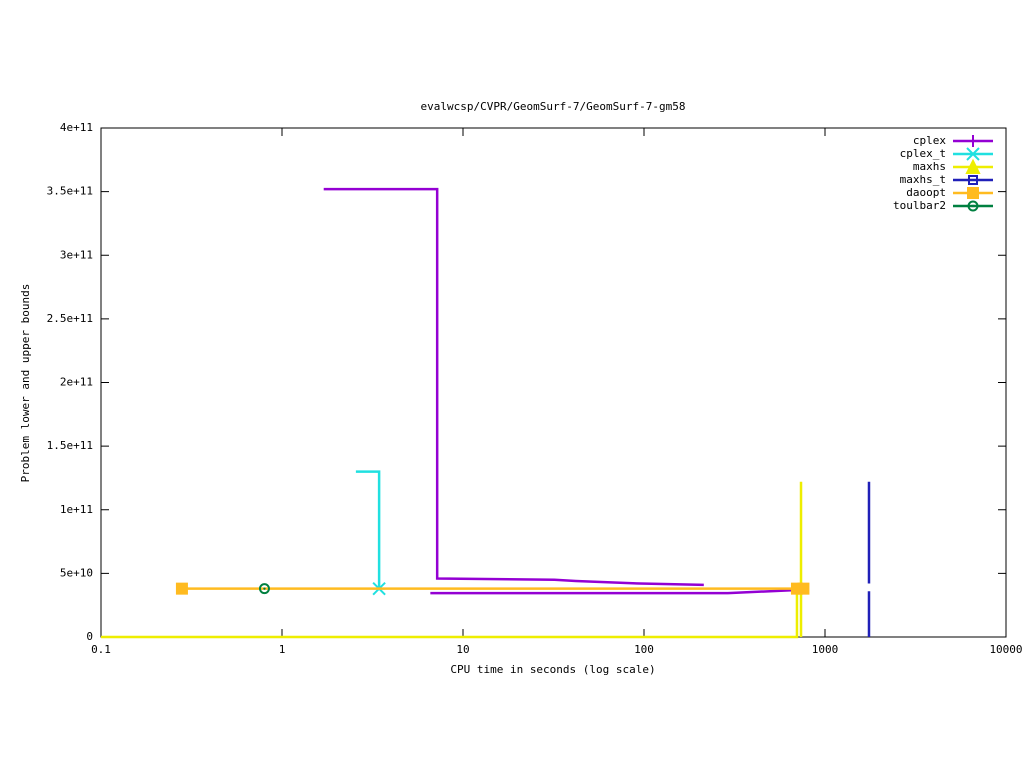 The height and width of the screenshot is (768, 1024). What do you see at coordinates (825, 649) in the screenshot?
I see `x-tick-label: 1000` at bounding box center [825, 649].